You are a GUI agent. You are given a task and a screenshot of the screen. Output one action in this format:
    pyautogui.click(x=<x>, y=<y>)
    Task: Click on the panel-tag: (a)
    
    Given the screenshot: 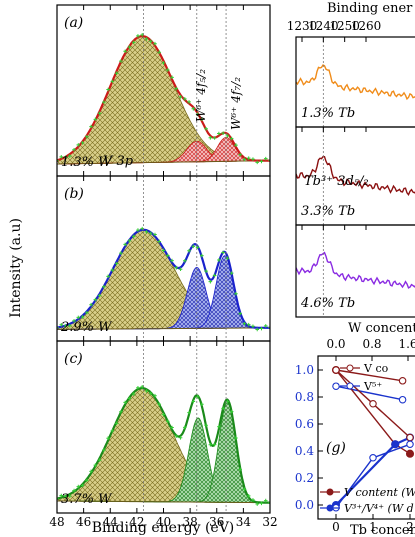 What is the action you would take?
    pyautogui.click(x=73, y=23)
    